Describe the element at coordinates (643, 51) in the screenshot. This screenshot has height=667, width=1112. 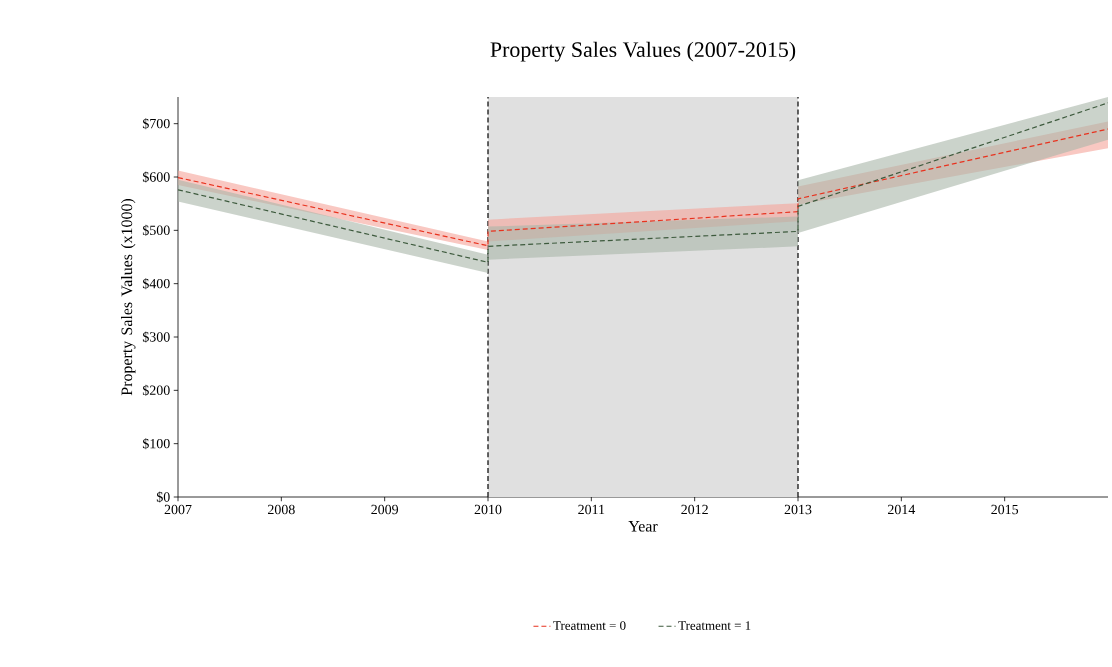
I see `chart-title: Property Sales Values (2007-2015)` at that location.